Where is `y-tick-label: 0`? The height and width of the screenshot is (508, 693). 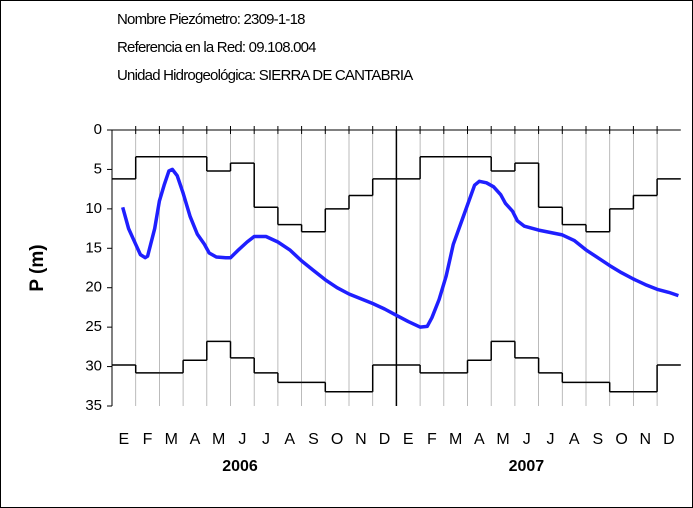
y-tick-label: 0 is located at coordinates (98, 129).